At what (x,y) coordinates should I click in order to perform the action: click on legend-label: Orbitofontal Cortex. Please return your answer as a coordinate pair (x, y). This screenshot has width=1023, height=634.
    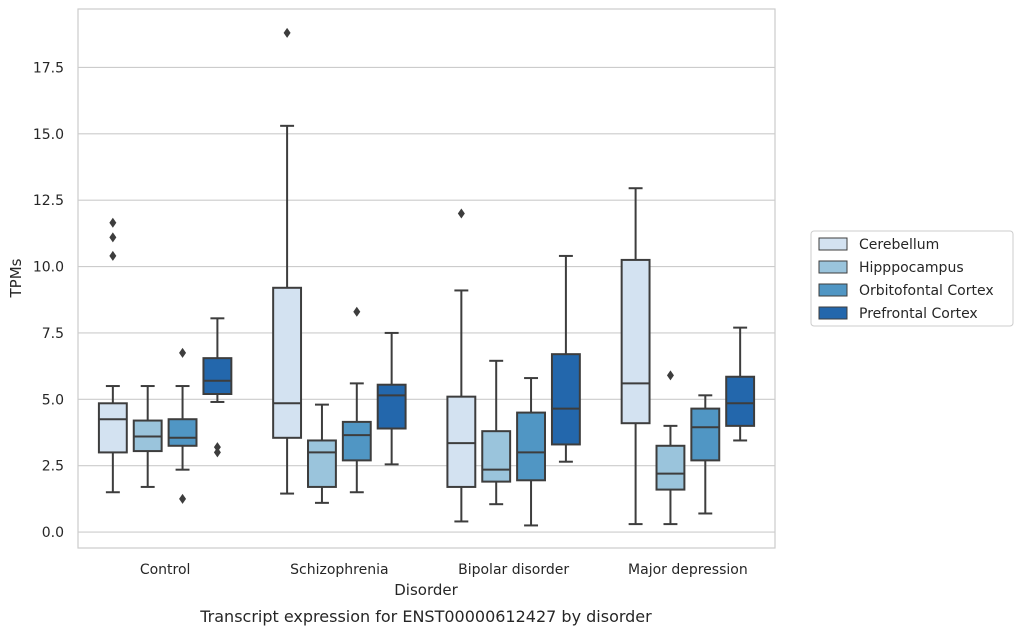
    Looking at the image, I should click on (926, 291).